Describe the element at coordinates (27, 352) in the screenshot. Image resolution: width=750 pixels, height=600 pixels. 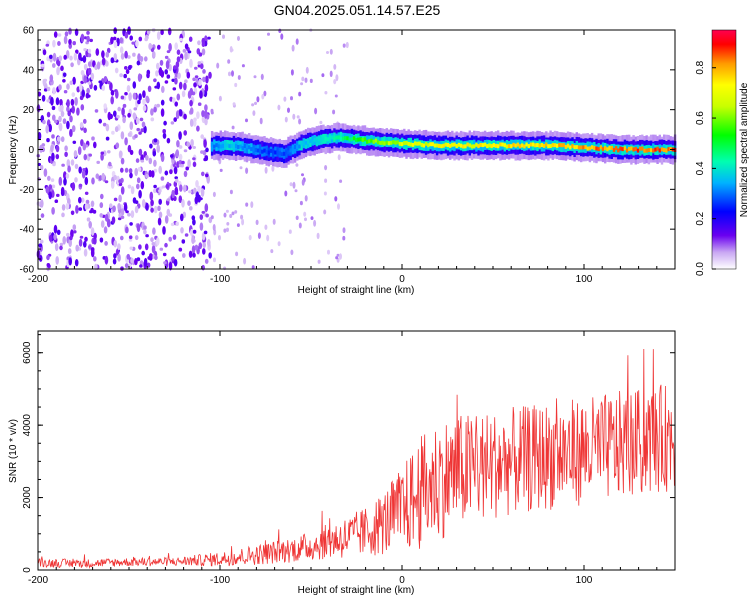
I see `y-tick-label: 6000` at that location.